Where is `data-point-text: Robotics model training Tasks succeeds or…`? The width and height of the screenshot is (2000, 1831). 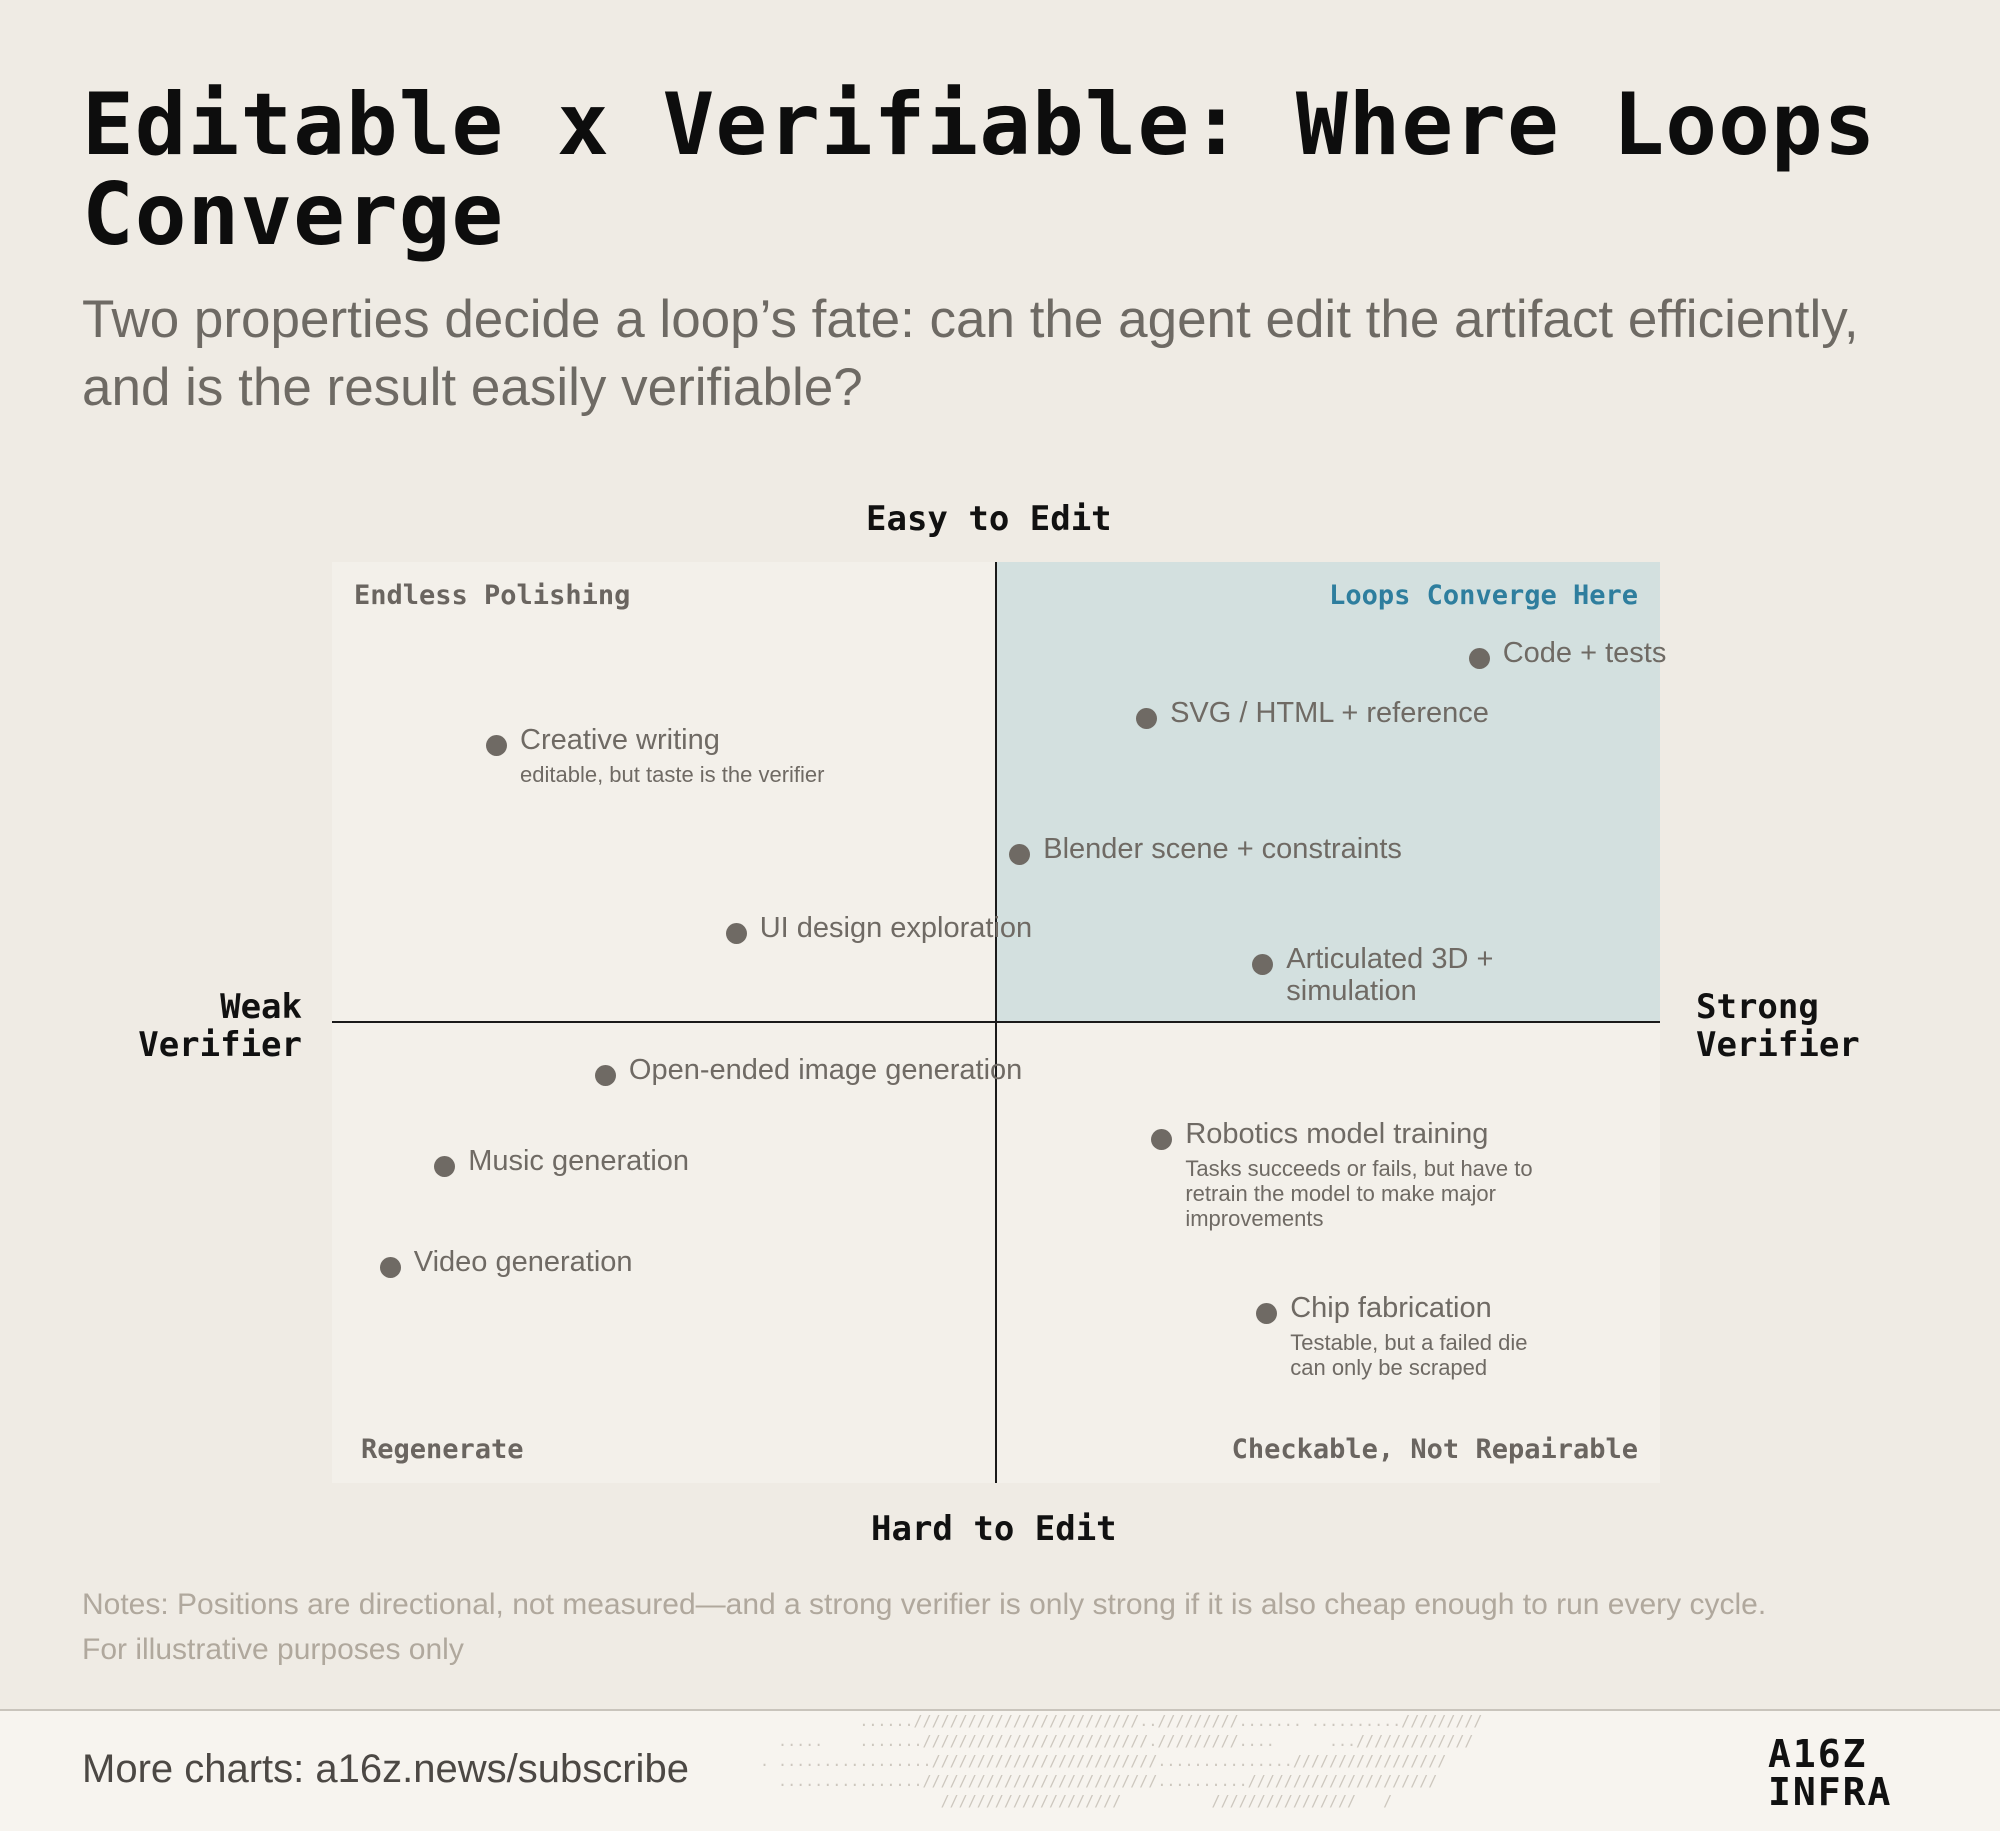
data-point-text: Robotics model training Tasks succeeds or… is located at coordinates (1375, 1174).